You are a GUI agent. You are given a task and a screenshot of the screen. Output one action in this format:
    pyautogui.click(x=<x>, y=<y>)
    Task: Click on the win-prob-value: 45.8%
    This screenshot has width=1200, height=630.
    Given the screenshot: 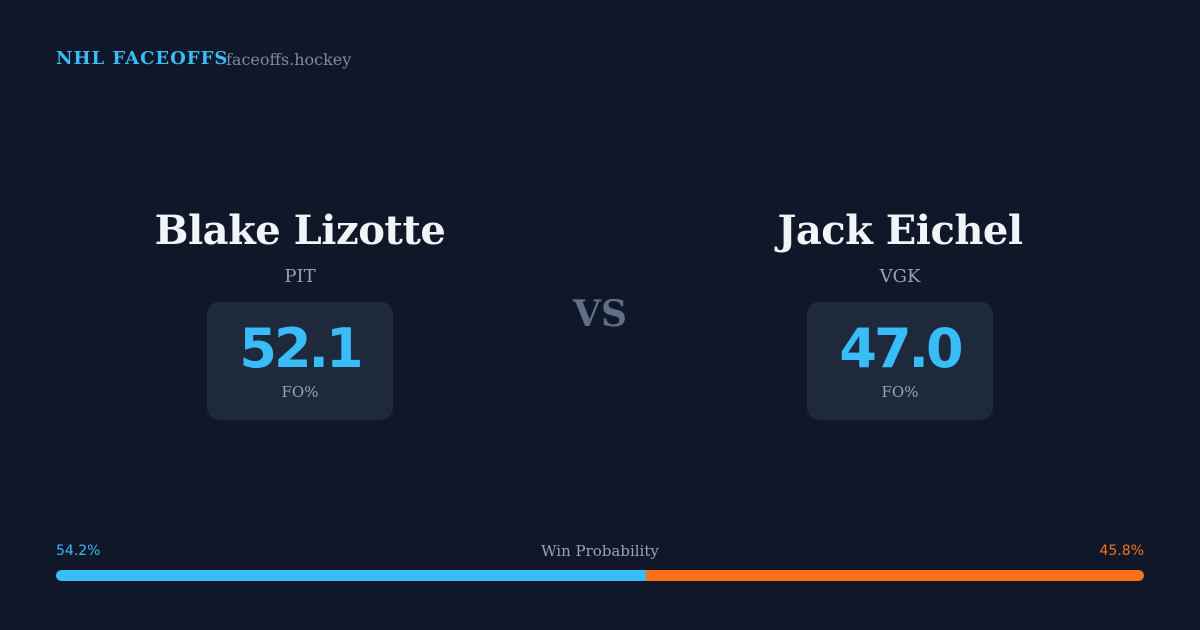 What is the action you would take?
    pyautogui.click(x=1121, y=551)
    